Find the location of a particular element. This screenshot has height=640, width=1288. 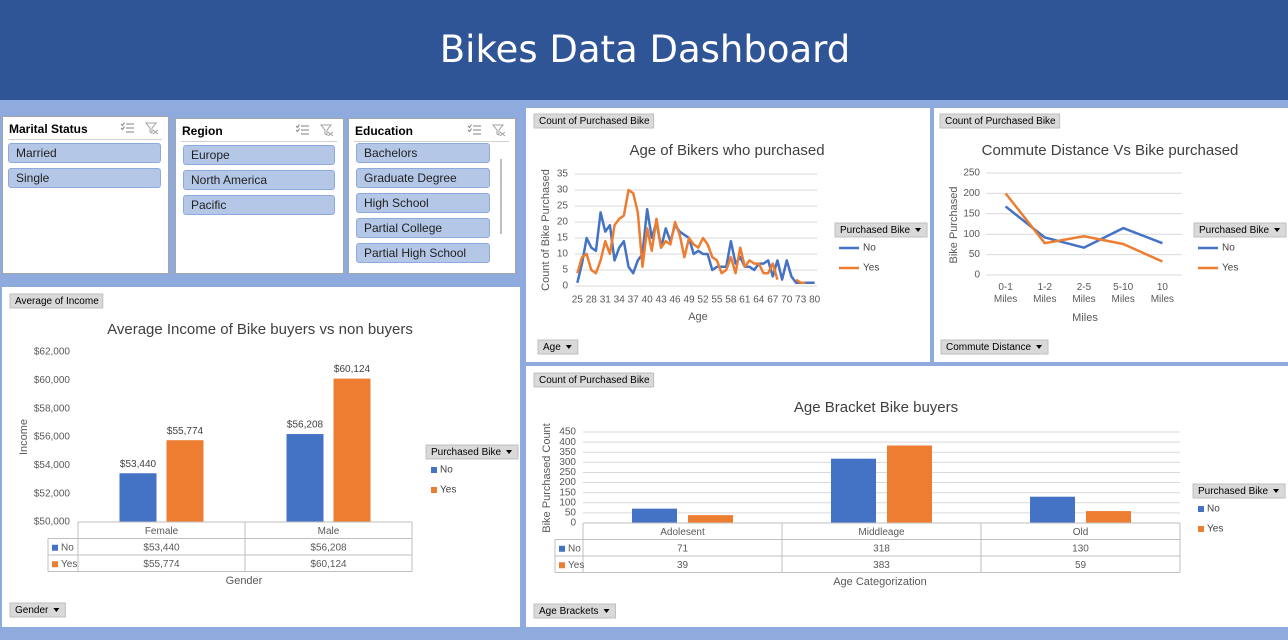

slicer-item: Bachelors is located at coordinates (423, 153).